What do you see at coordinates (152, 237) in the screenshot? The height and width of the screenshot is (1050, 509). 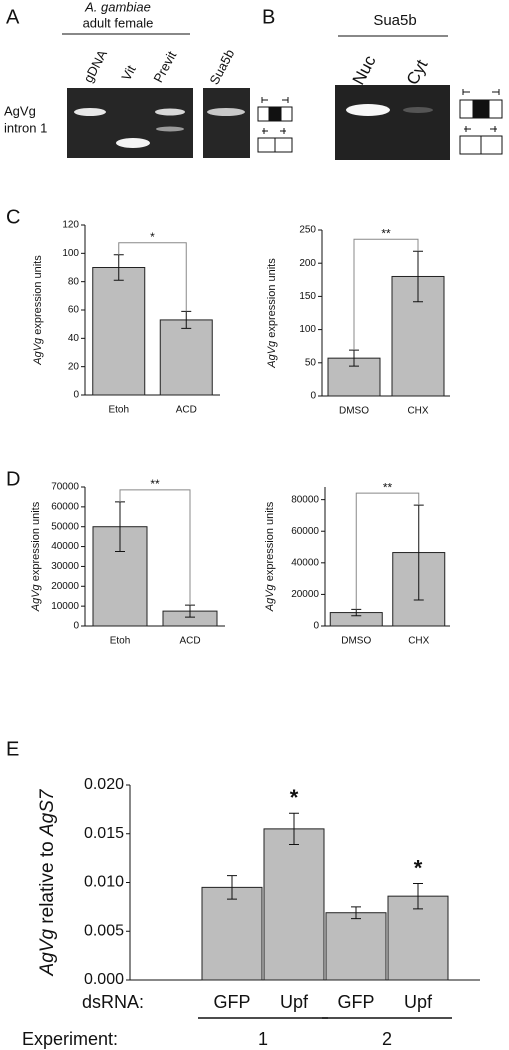 I see `significance-label: *` at bounding box center [152, 237].